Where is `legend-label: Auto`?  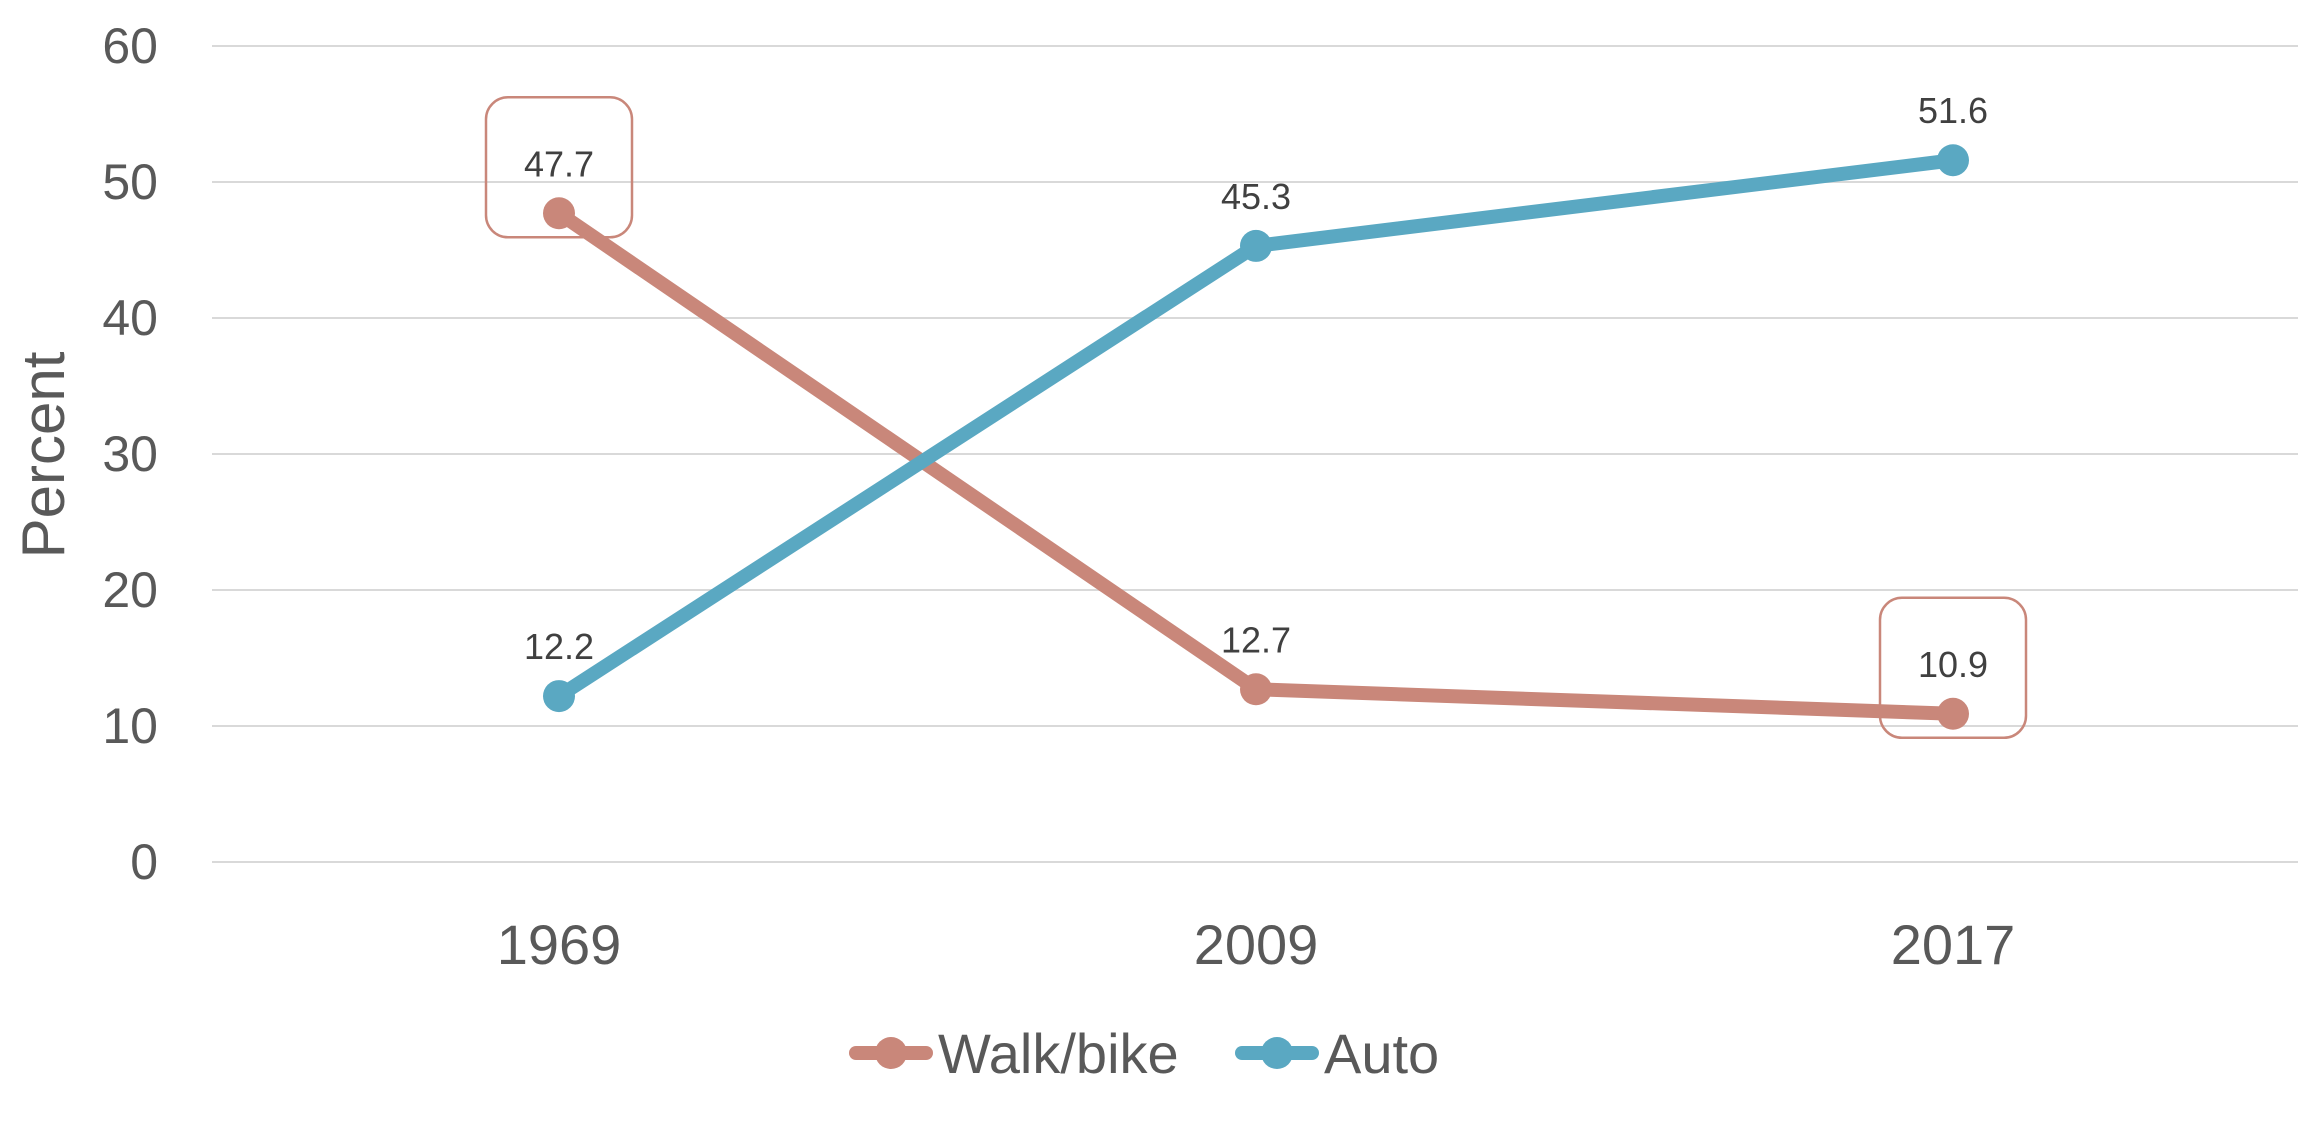 legend-label: Auto is located at coordinates (1381, 1053).